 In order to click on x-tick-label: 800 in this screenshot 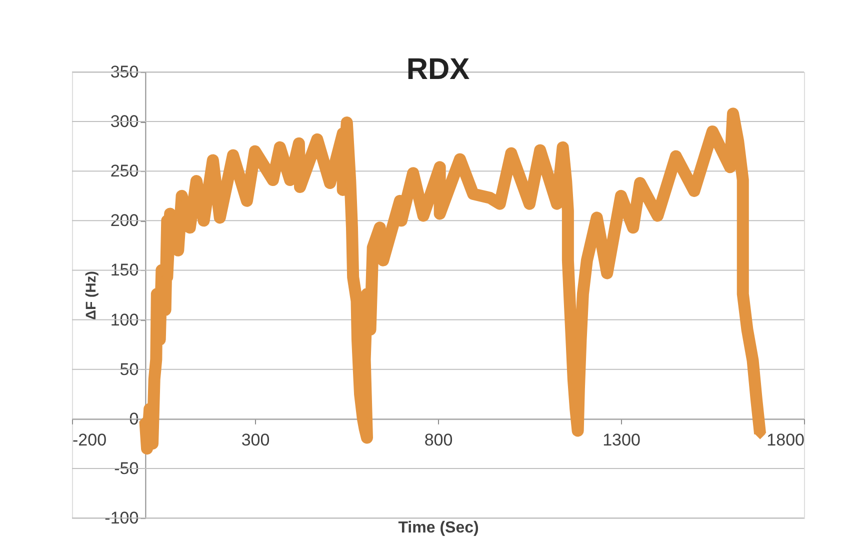, I will do `click(438, 440)`.